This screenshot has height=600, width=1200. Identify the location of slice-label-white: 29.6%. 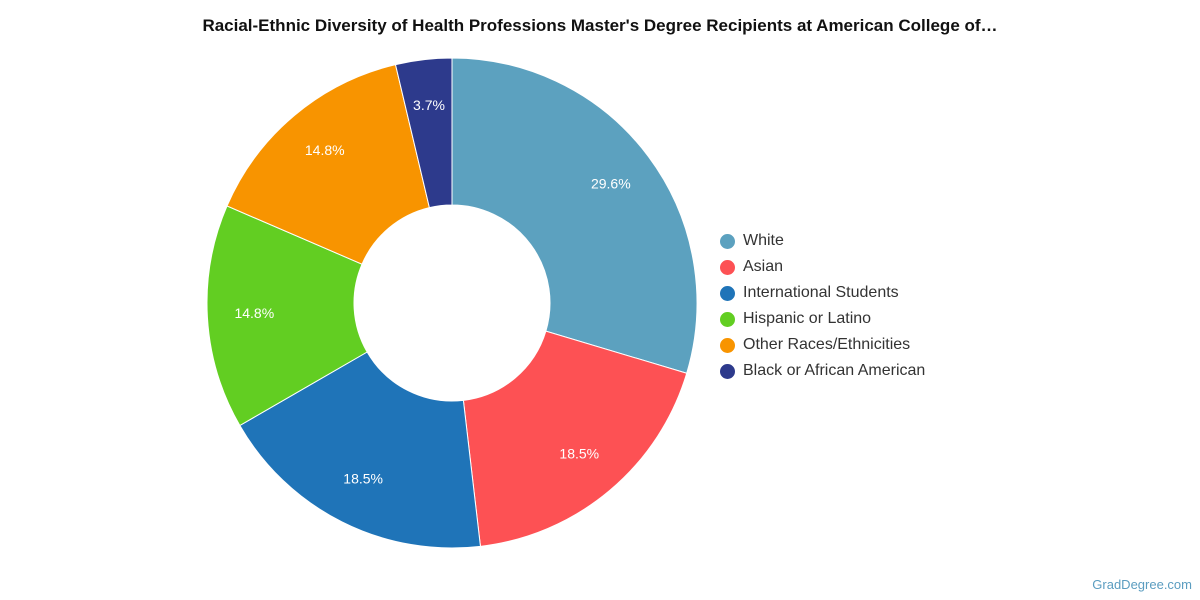
(611, 183).